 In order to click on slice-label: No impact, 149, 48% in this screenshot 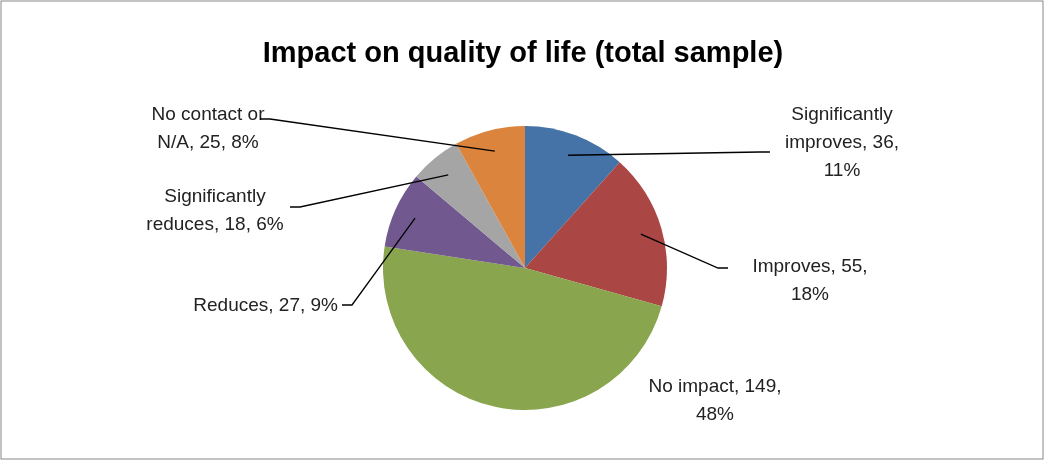, I will do `click(715, 399)`.